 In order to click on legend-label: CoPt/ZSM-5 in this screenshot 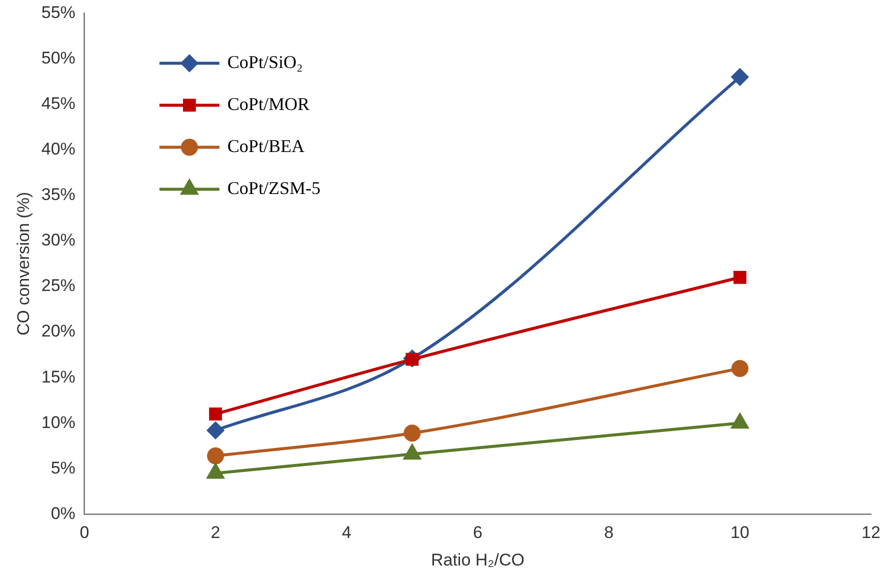, I will do `click(273, 188)`.